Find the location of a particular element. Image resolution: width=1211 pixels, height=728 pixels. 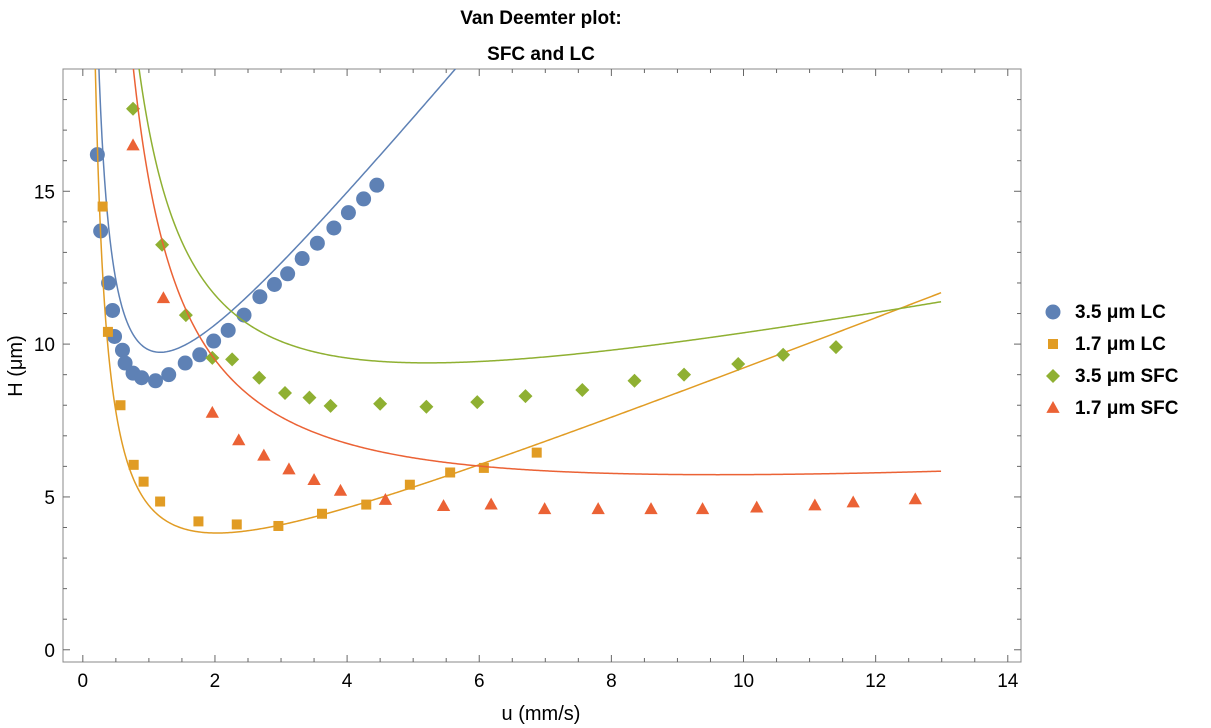

x-axis-title: u (mm/s) is located at coordinates (541, 714).